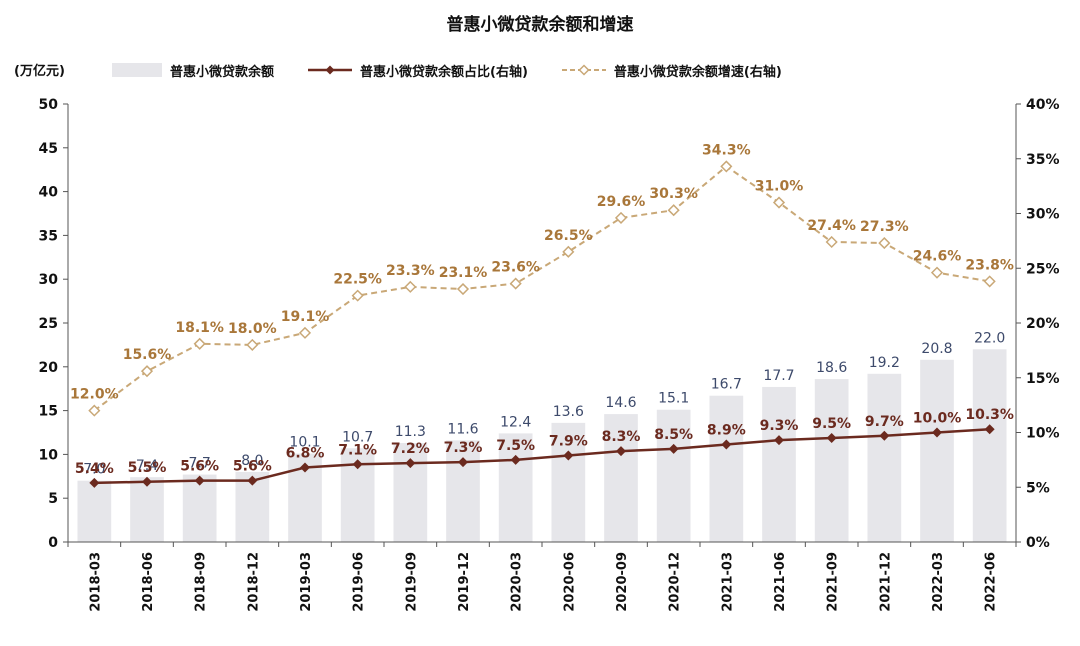 The image size is (1080, 646). I want to click on bar-value-label: 10.7, so click(357, 437).